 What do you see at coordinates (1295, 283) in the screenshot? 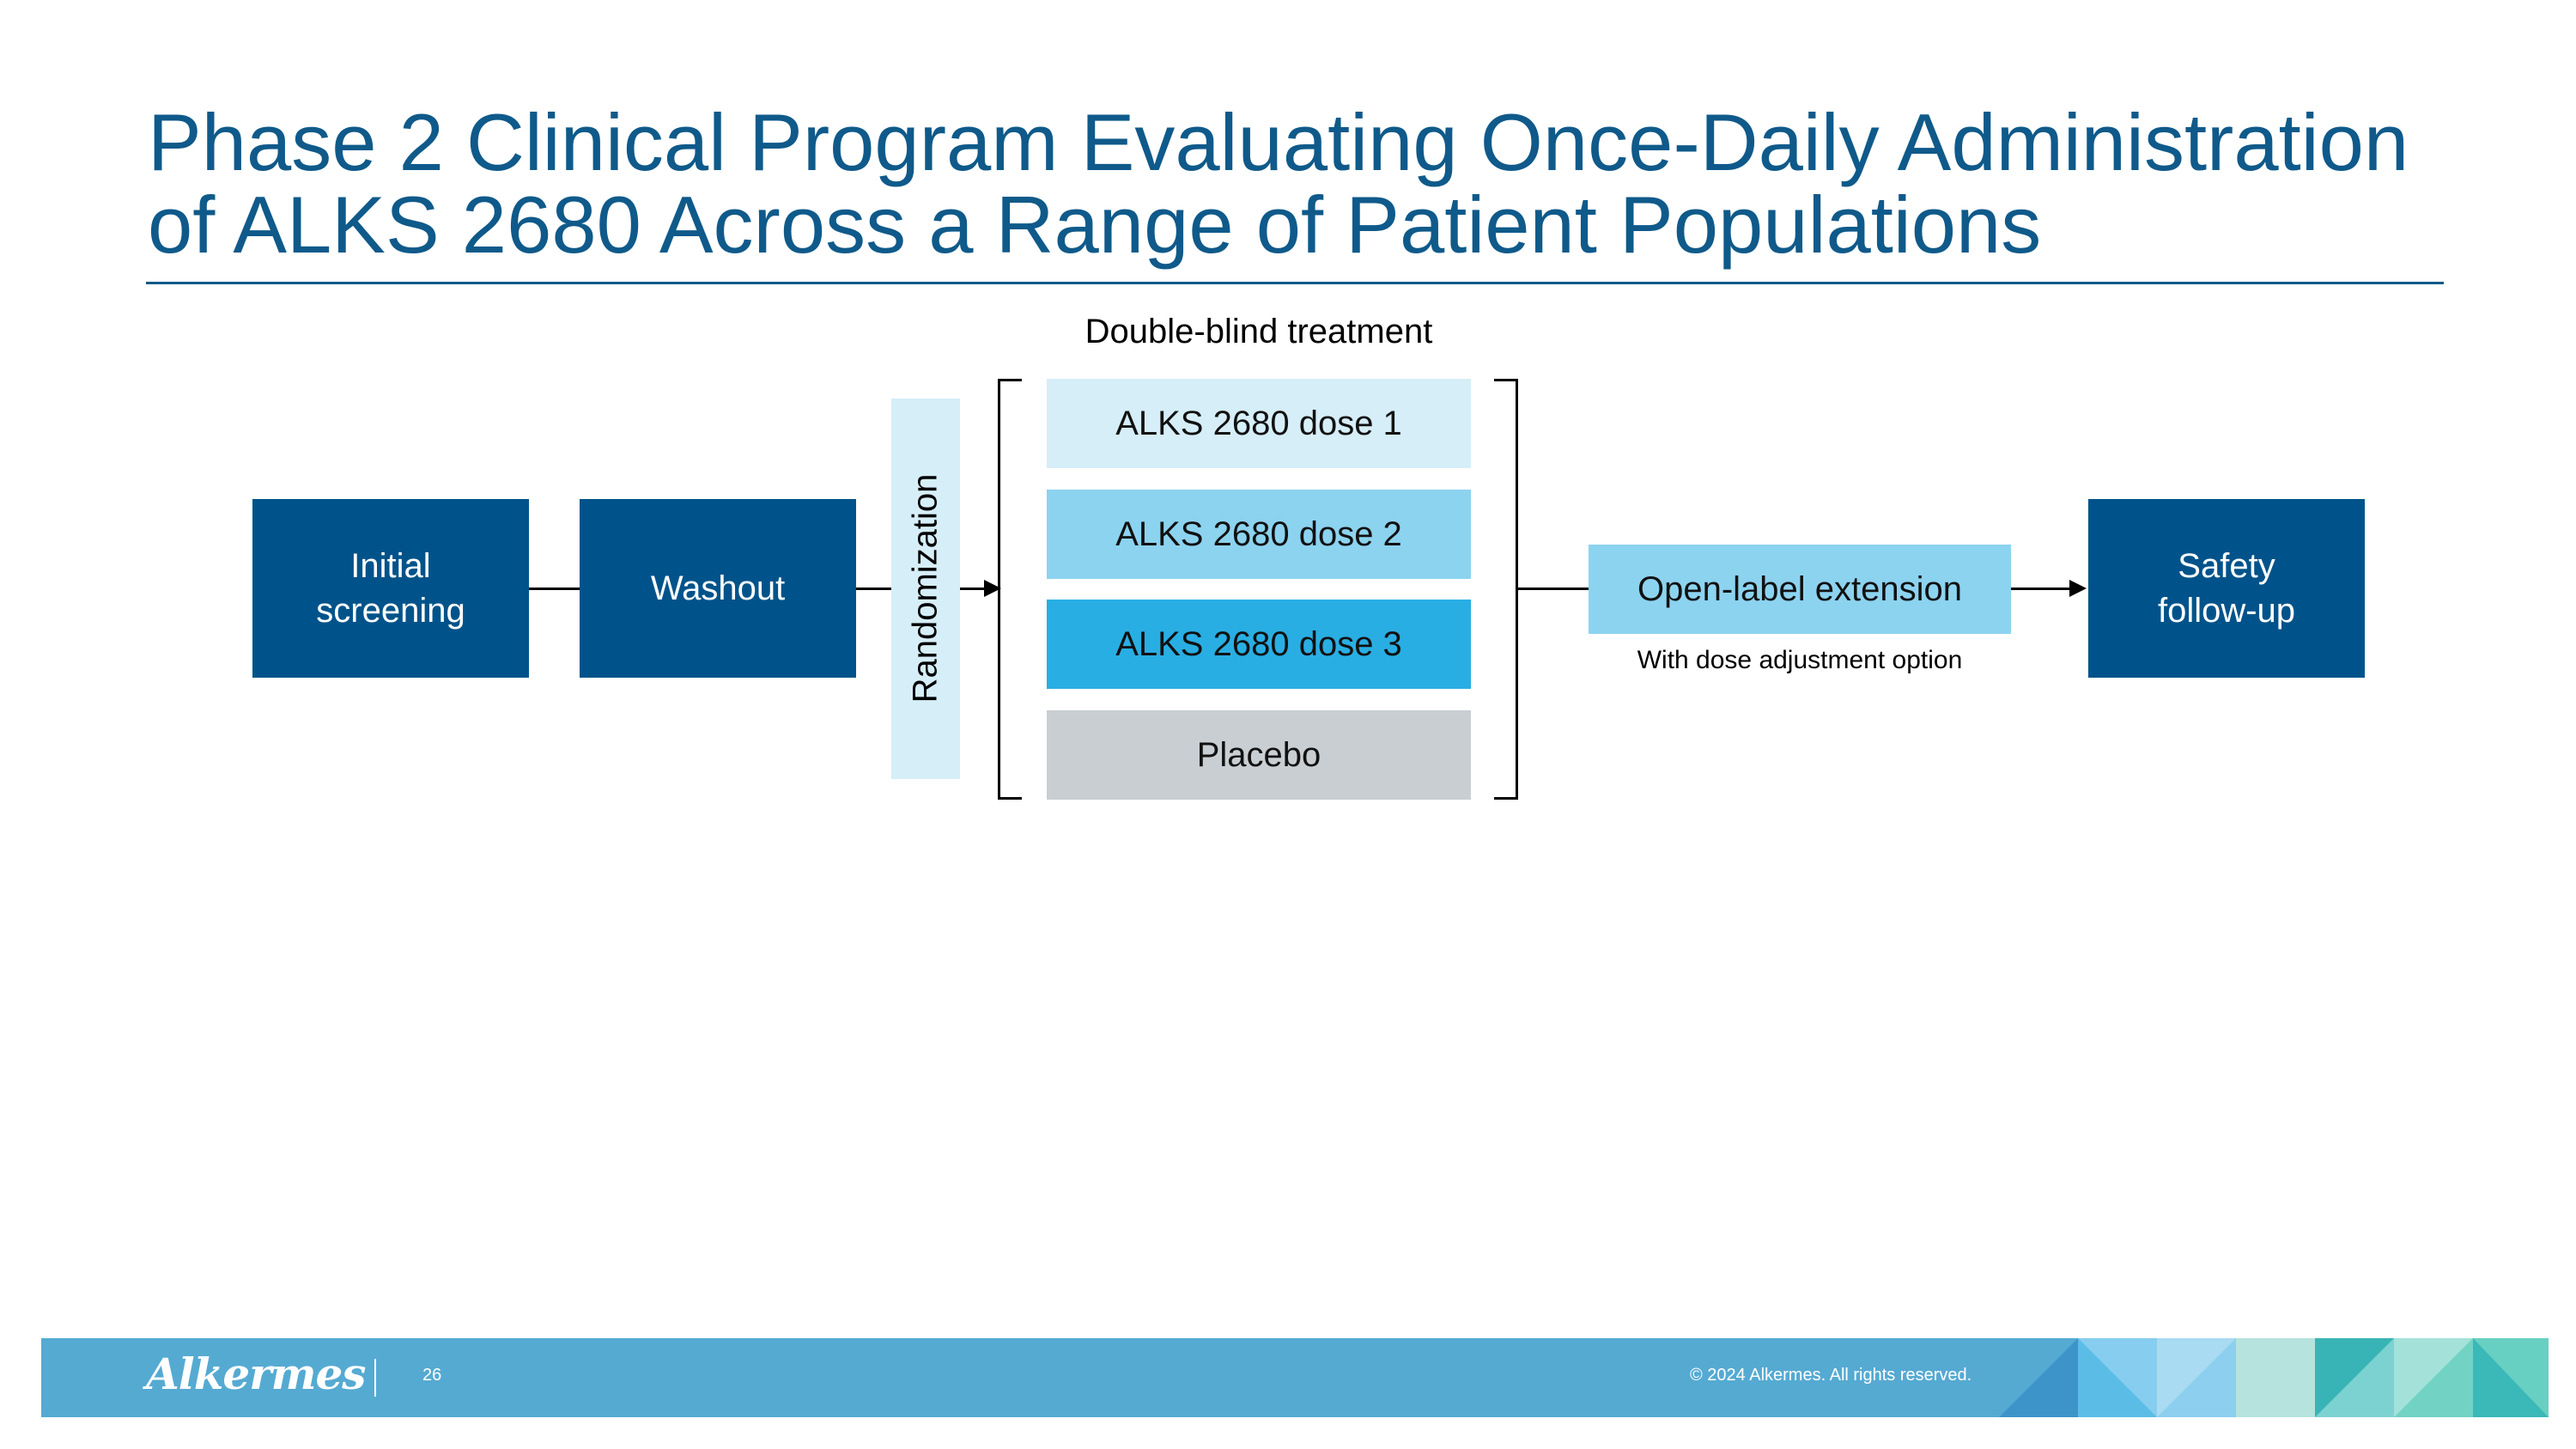
I see `title-divider` at bounding box center [1295, 283].